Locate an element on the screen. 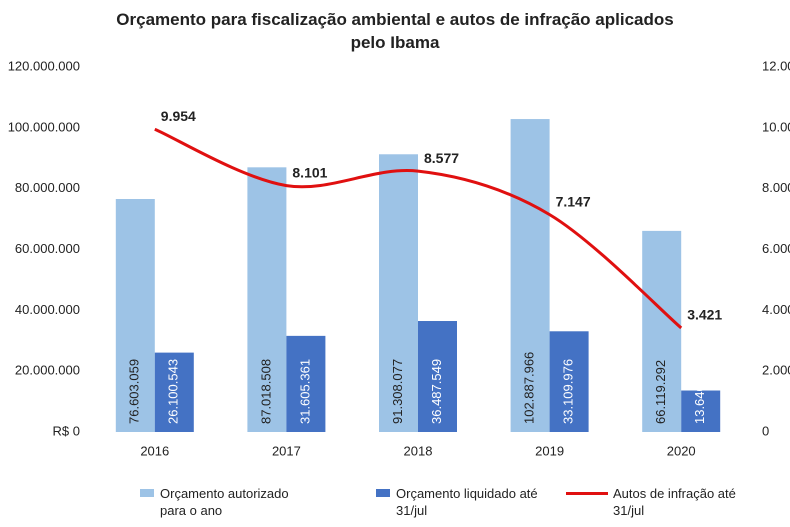  x-tick-label: 2016 is located at coordinates (154, 450).